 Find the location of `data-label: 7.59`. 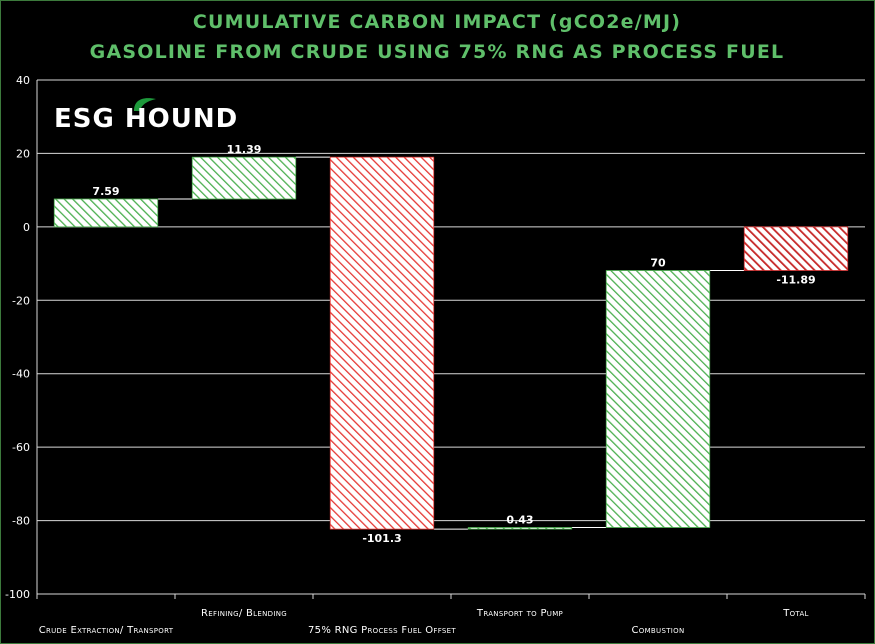

data-label: 7.59 is located at coordinates (105, 191).